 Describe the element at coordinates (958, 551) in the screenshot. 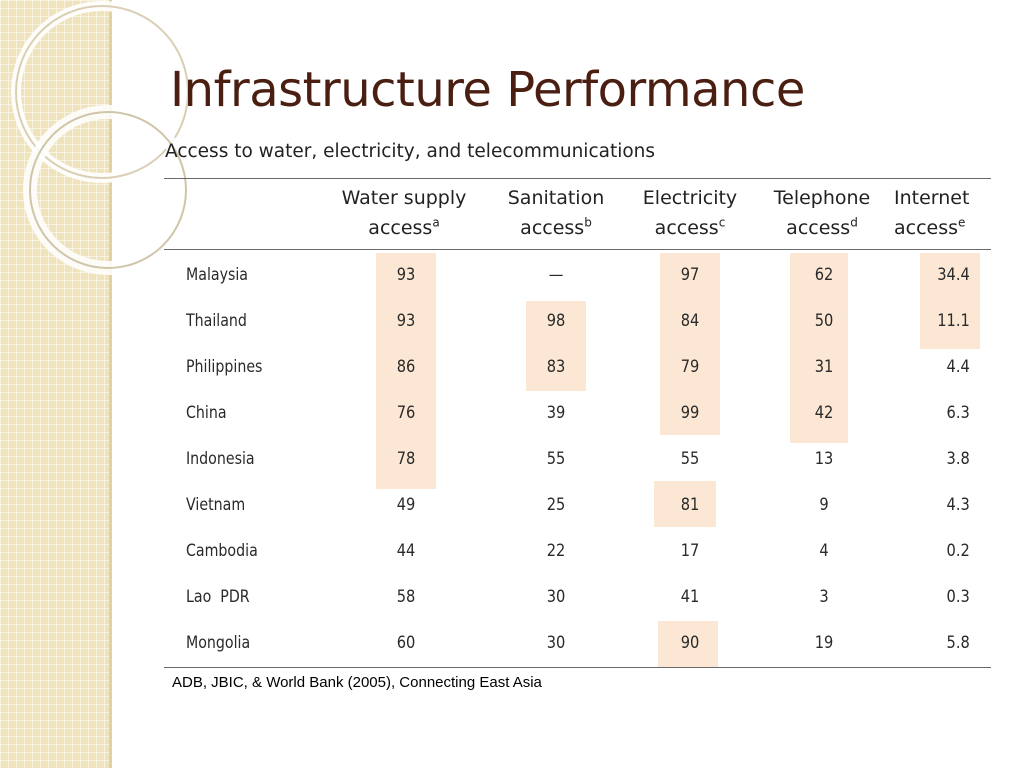

I see `internet-value: 0.2` at that location.